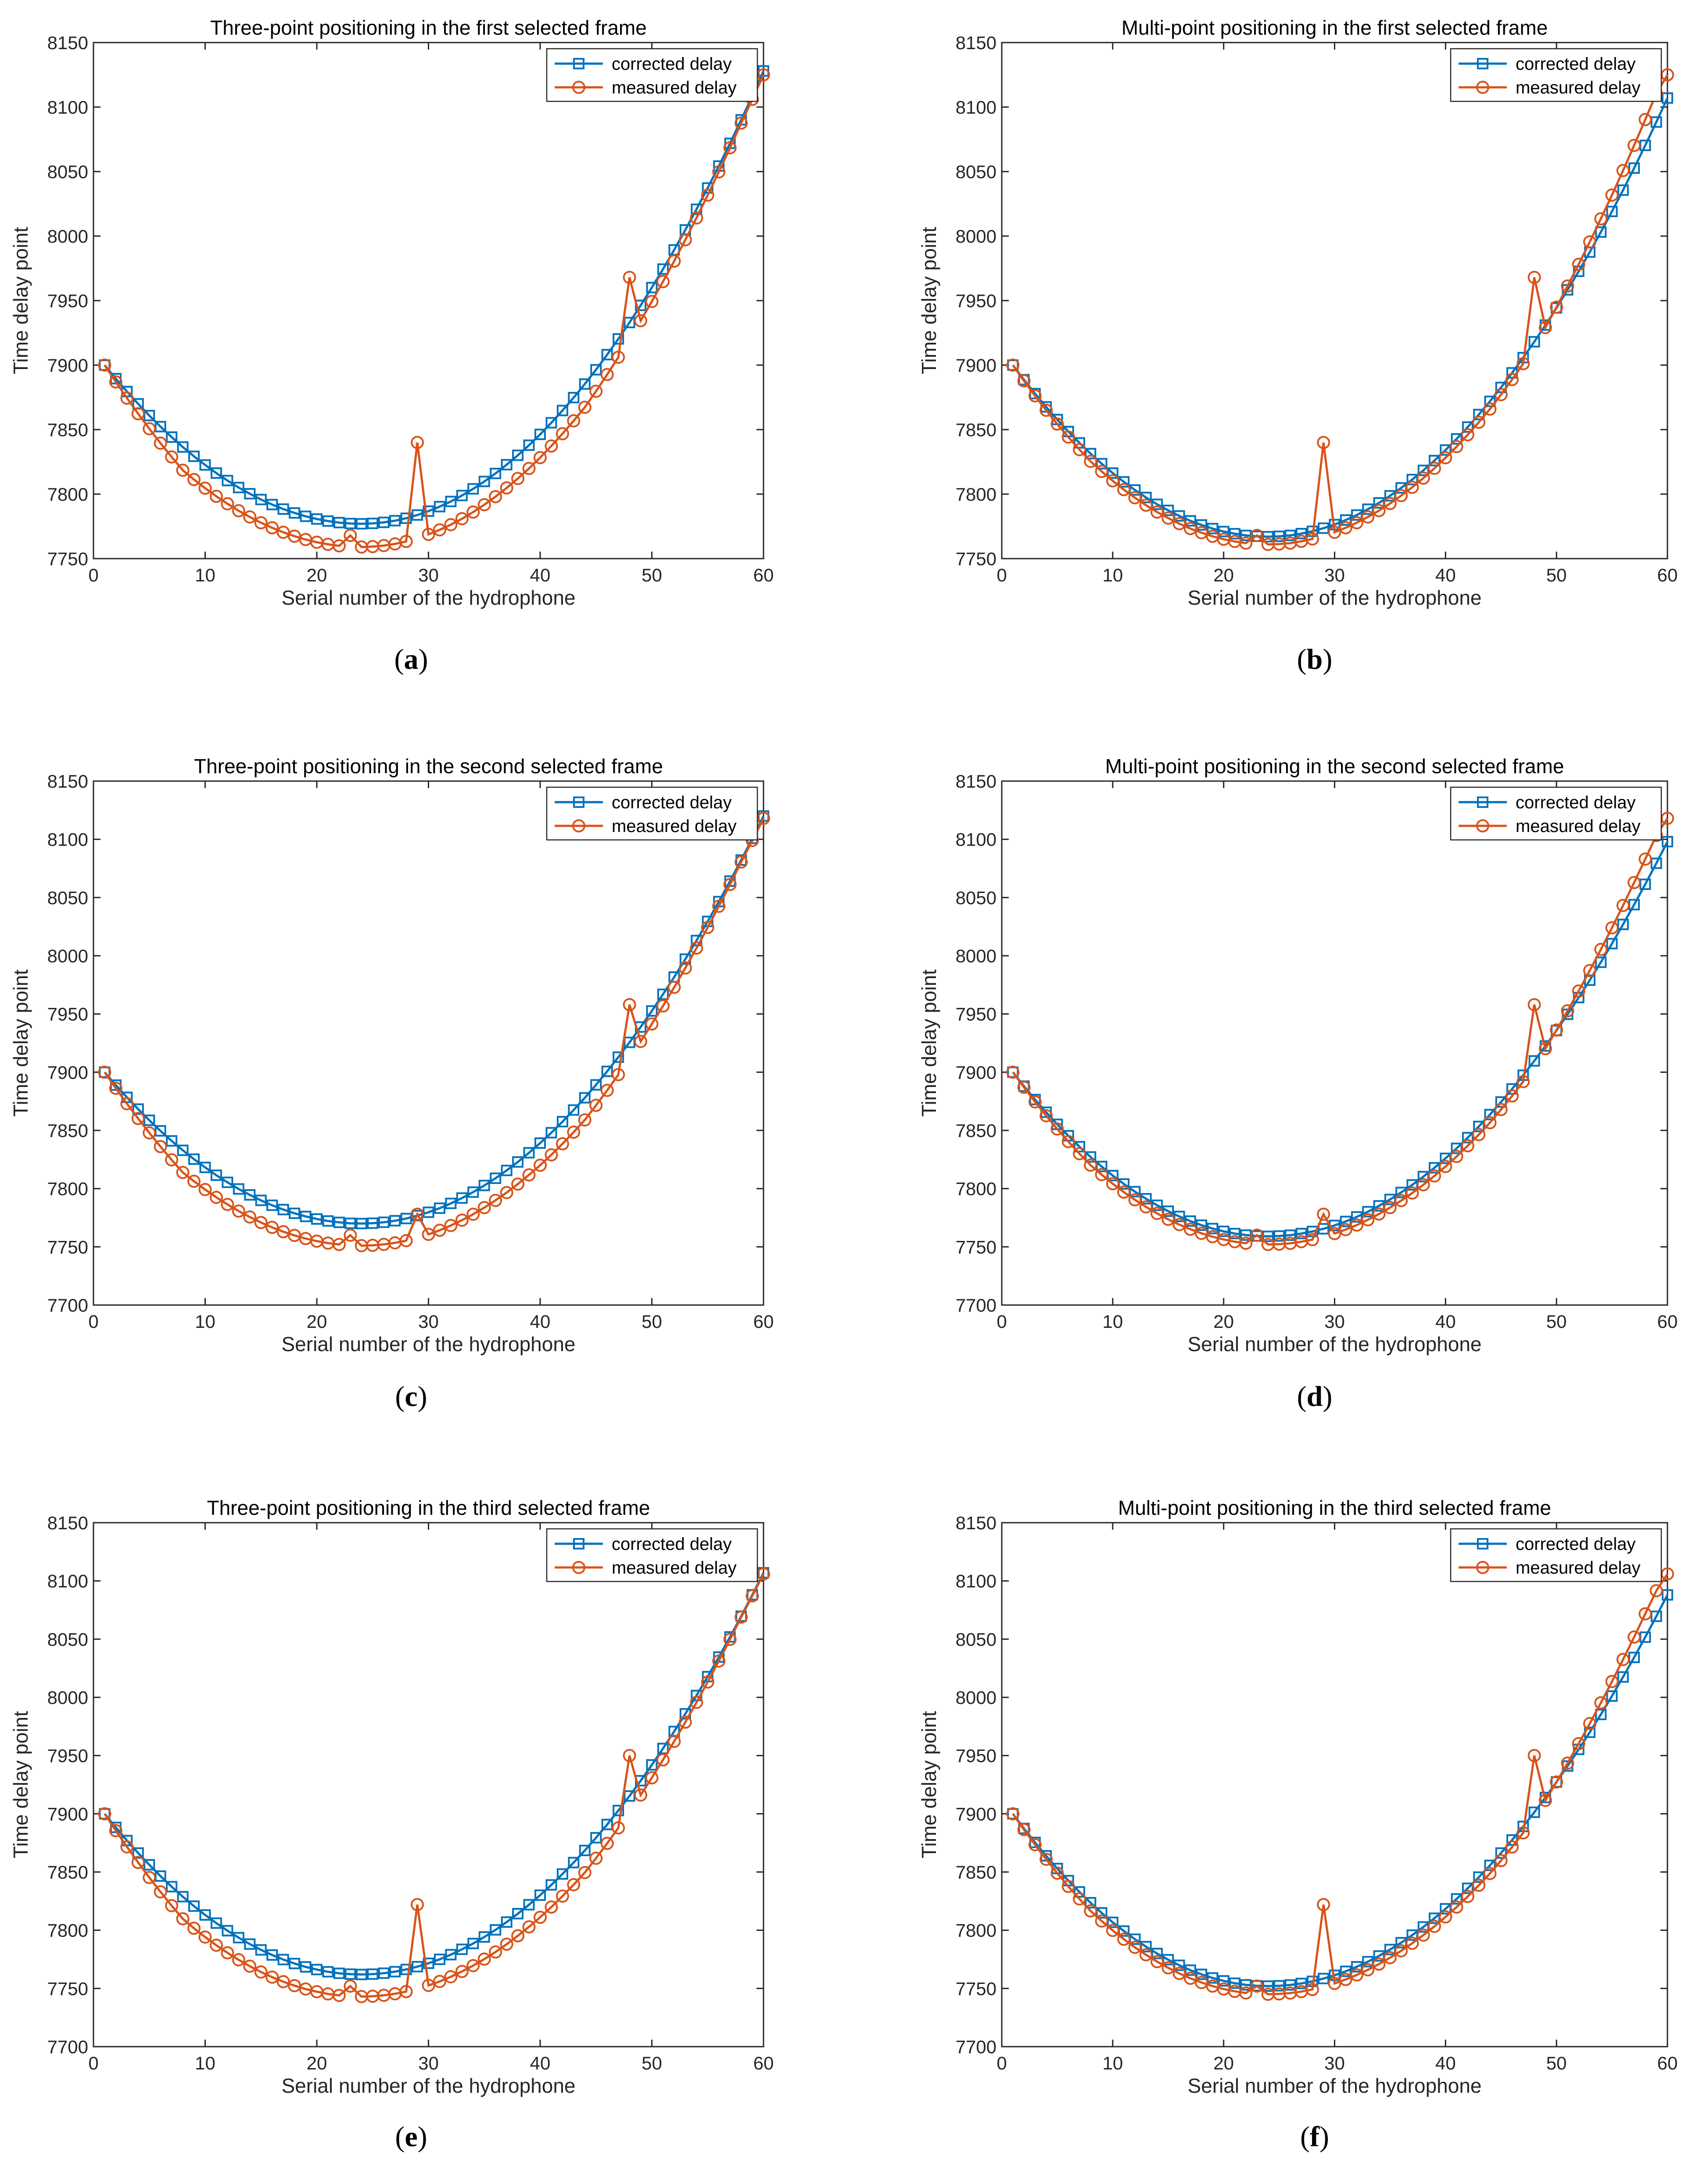 The image size is (1692, 2184). I want to click on y-tick-label: 7950, so click(976, 1756).